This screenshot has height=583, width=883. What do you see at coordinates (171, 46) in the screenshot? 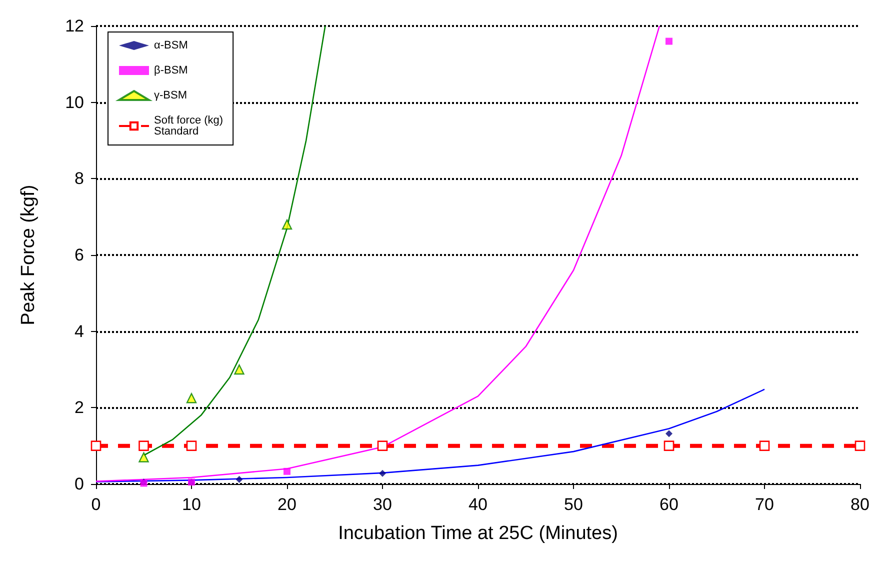
I see `legend-label: α-BSM` at bounding box center [171, 46].